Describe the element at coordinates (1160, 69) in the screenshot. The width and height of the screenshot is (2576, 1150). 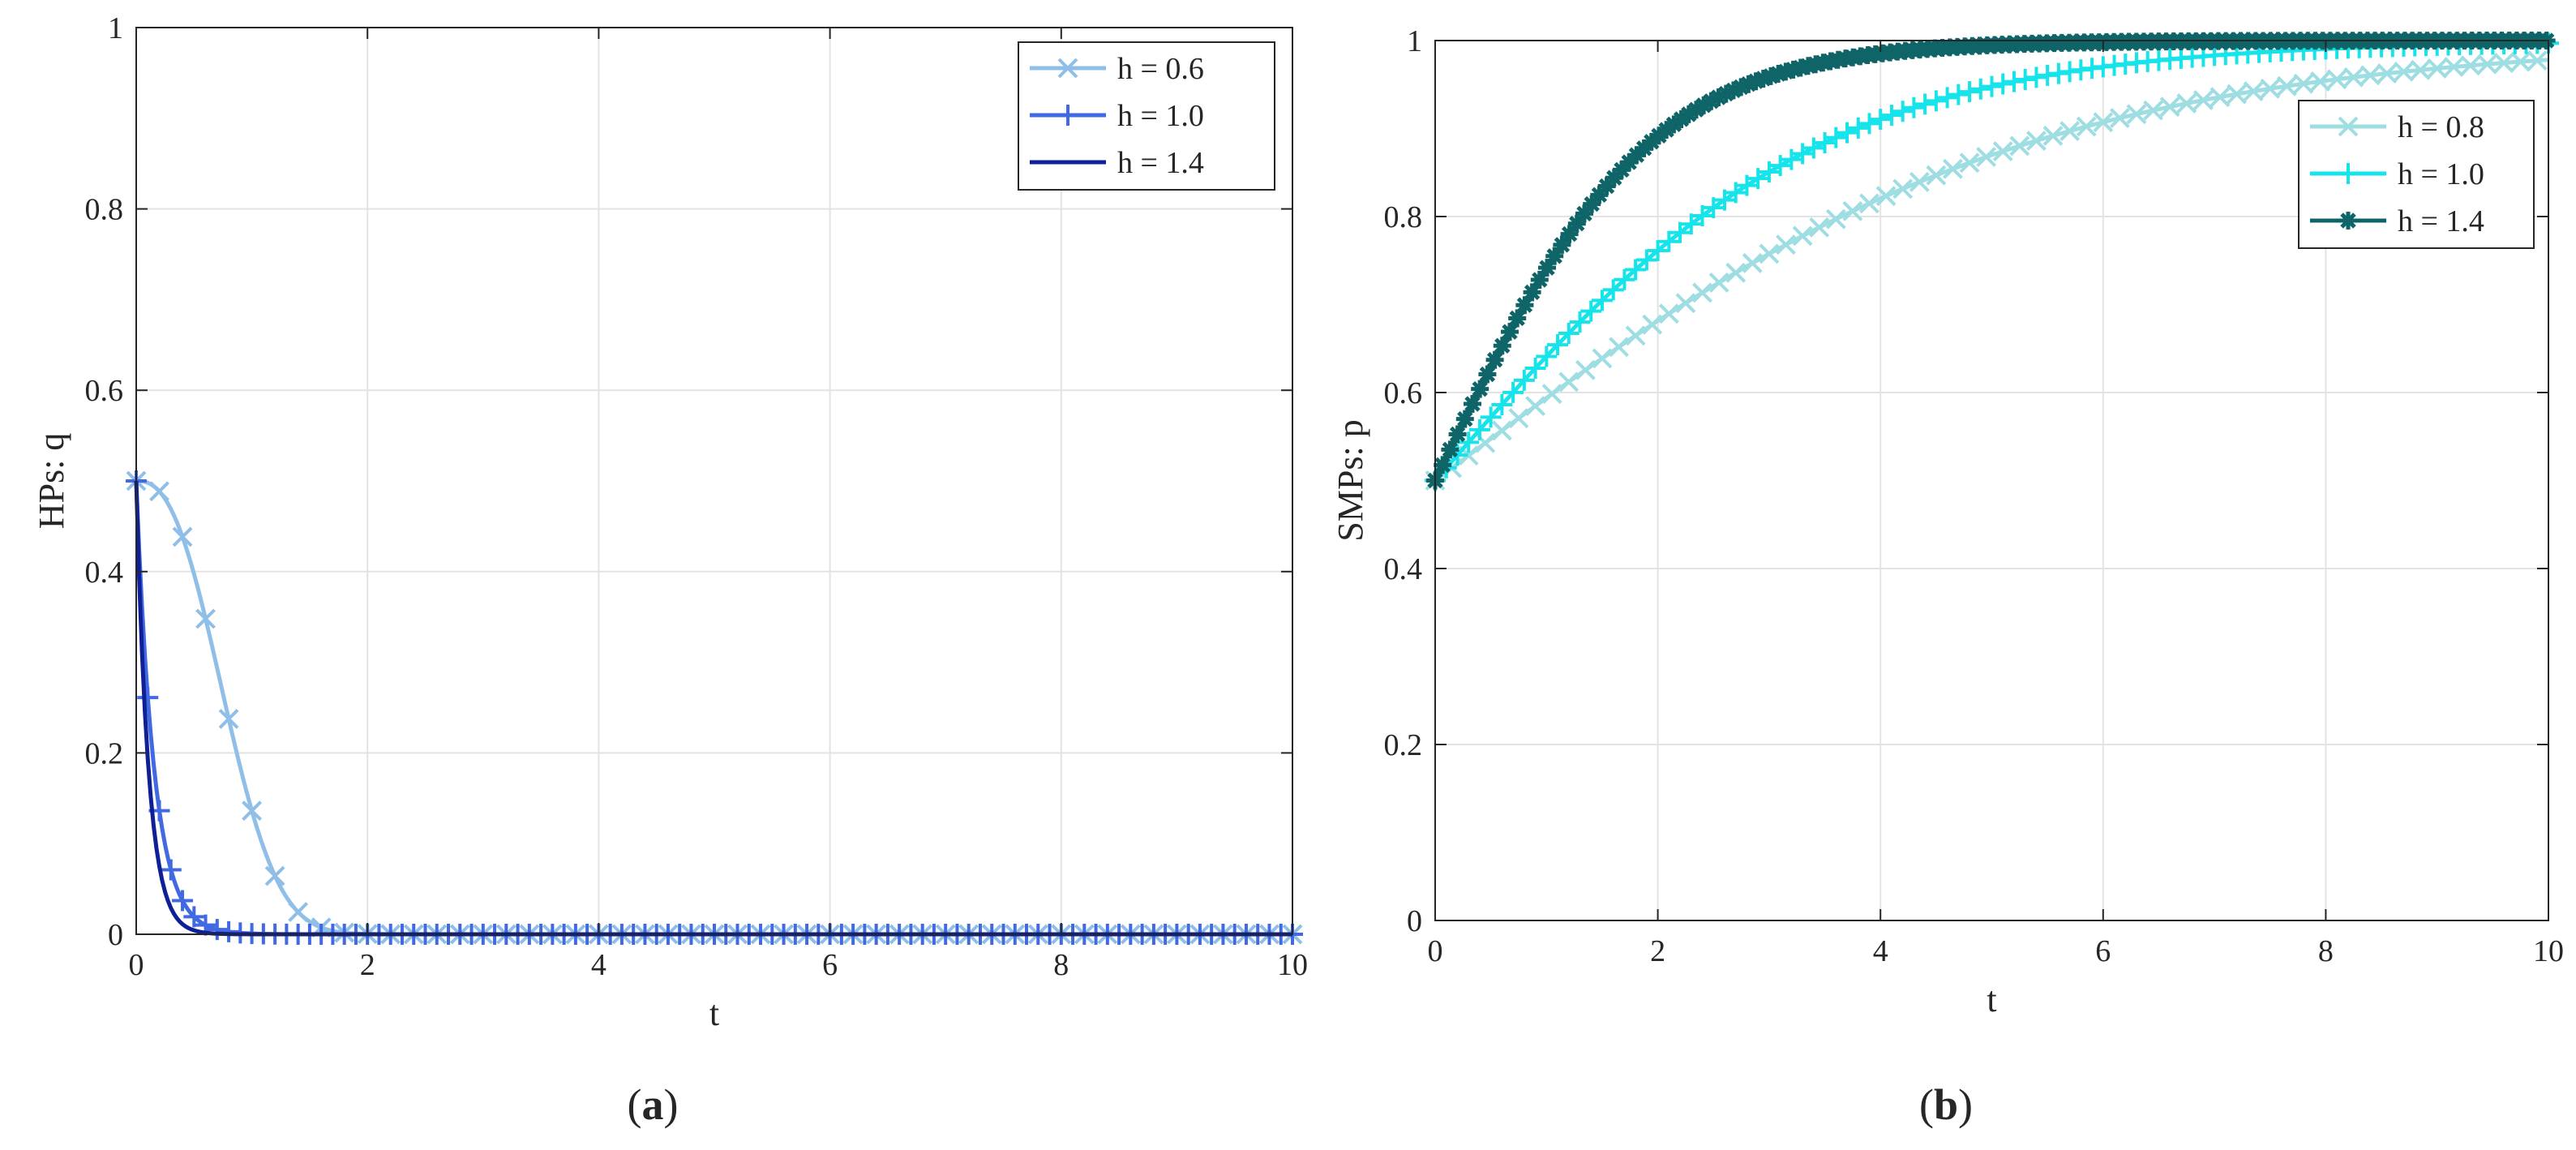
I see `legend-label: h = 0.6` at that location.